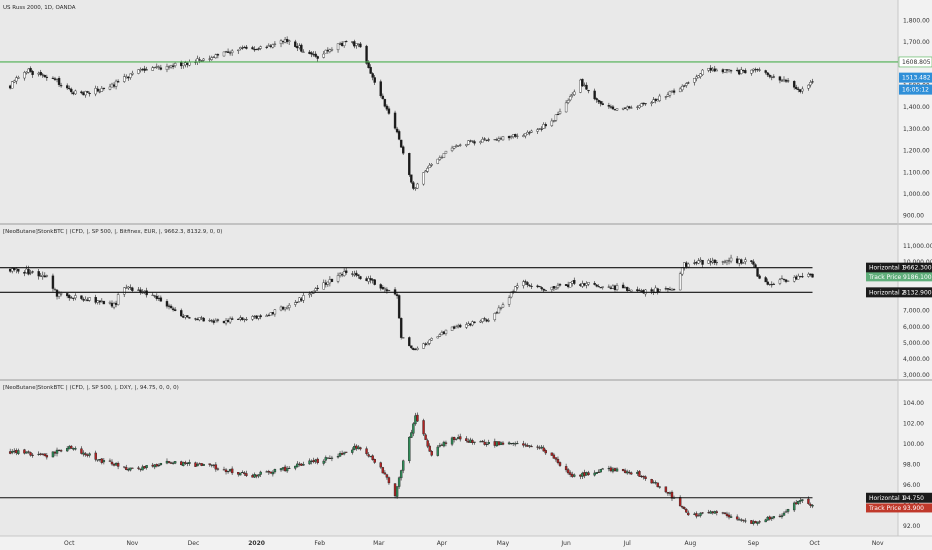 This screenshot has width=932, height=550. I want to click on track-price-tag, so click(899, 277).